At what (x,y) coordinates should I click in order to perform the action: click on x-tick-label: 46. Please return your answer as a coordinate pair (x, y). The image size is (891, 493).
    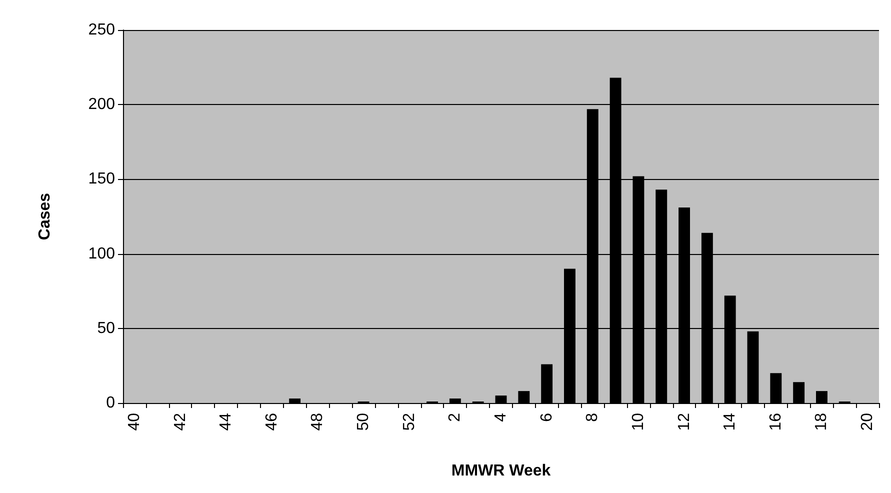
    Looking at the image, I should click on (271, 421).